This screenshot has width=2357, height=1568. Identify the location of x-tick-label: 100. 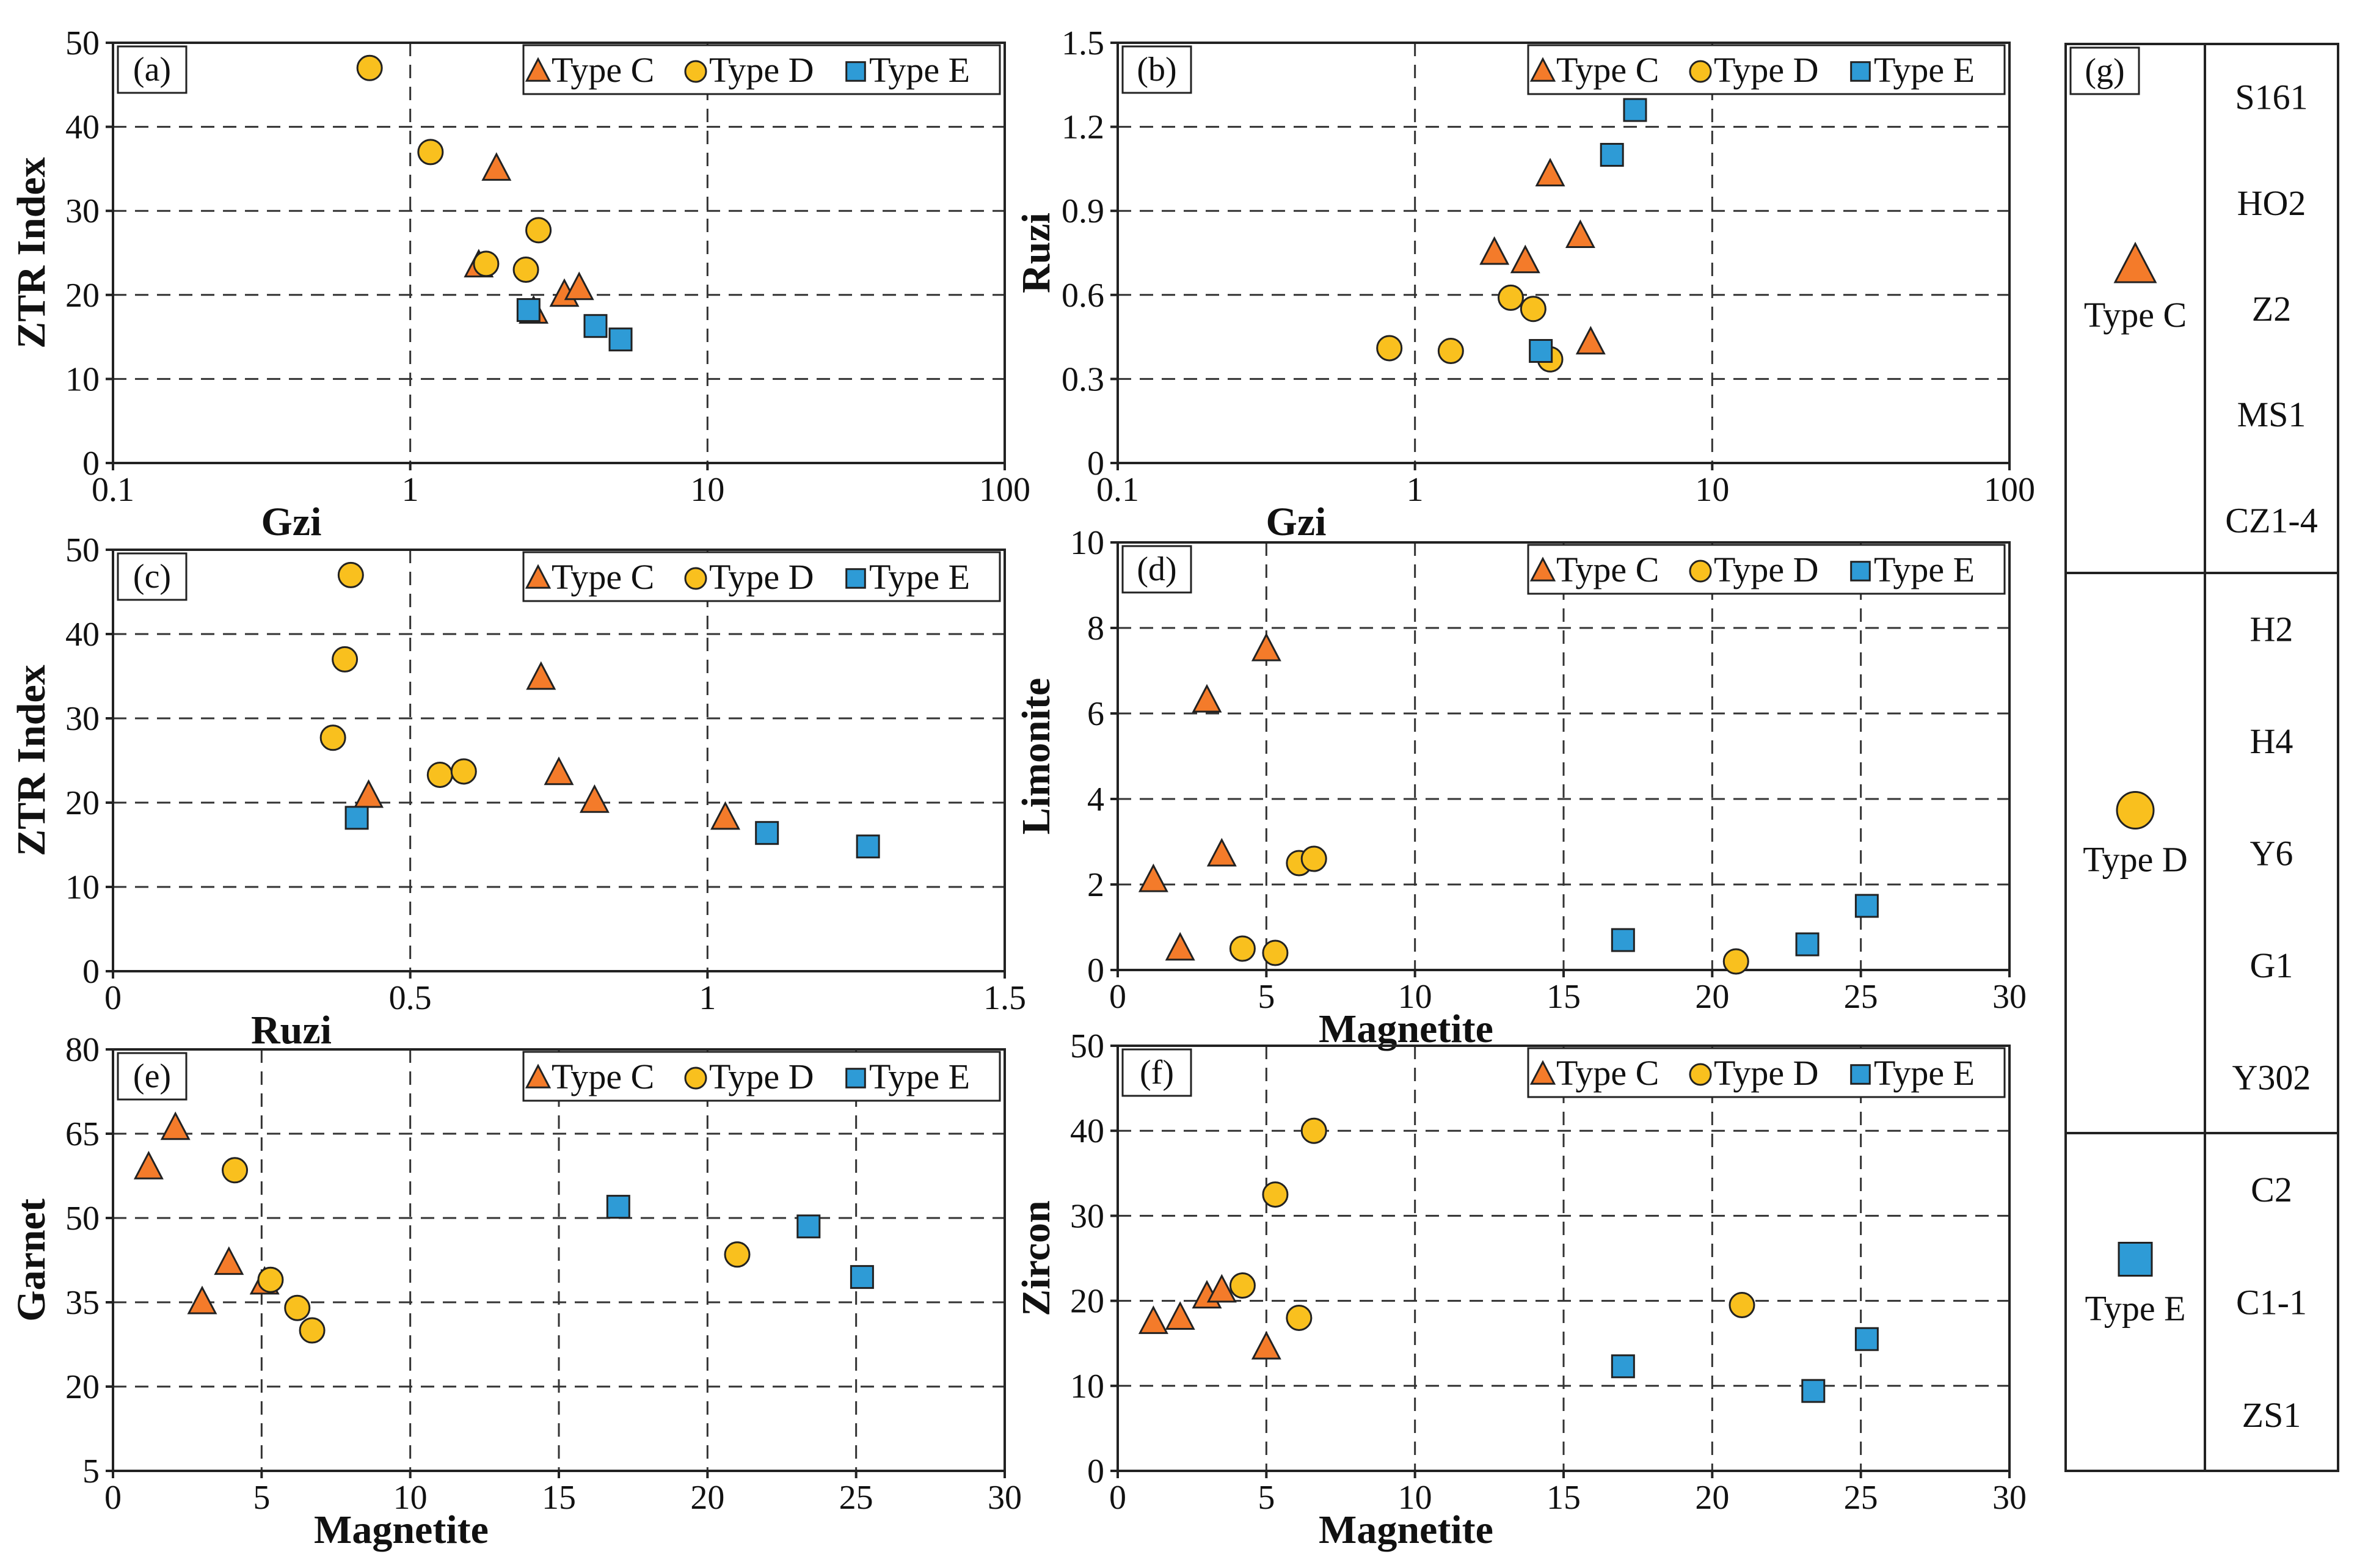
(1004, 490).